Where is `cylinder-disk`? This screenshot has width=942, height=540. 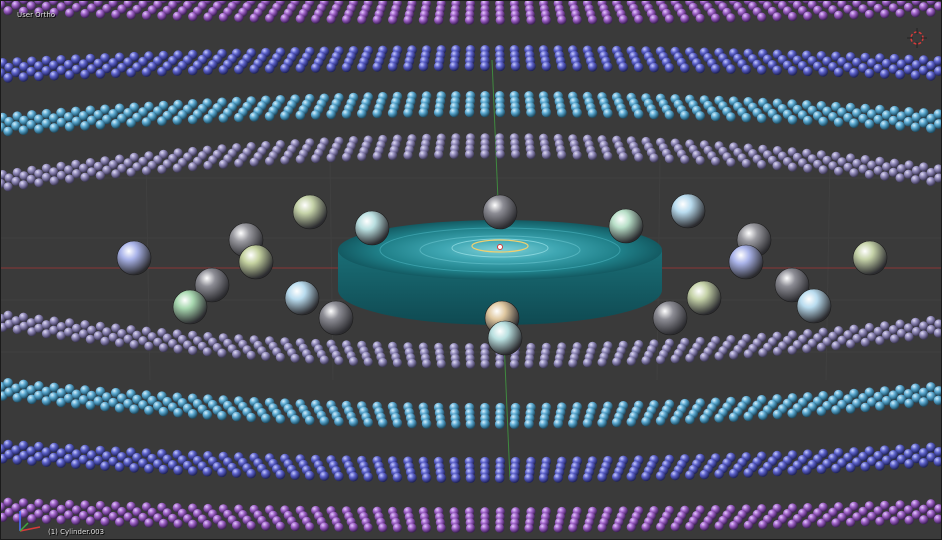
cylinder-disk is located at coordinates (500, 272).